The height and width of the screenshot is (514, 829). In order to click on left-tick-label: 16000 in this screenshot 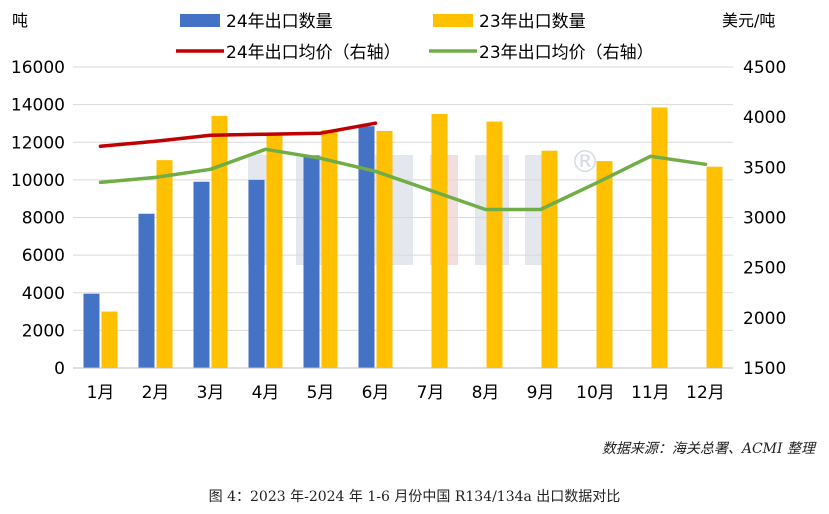, I will do `click(38, 68)`.